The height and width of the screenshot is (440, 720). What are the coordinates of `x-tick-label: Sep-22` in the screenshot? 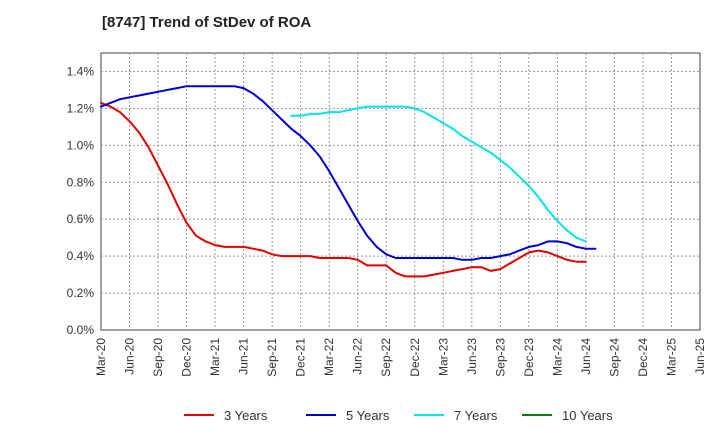 It's located at (386, 357).